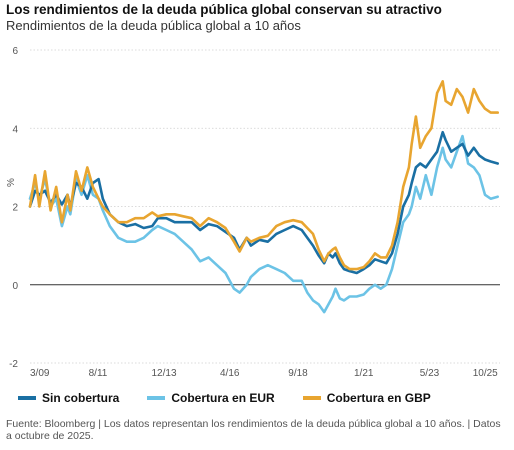 This screenshot has width=514, height=450. What do you see at coordinates (11, 182) in the screenshot?
I see `y-axis-label: %` at bounding box center [11, 182].